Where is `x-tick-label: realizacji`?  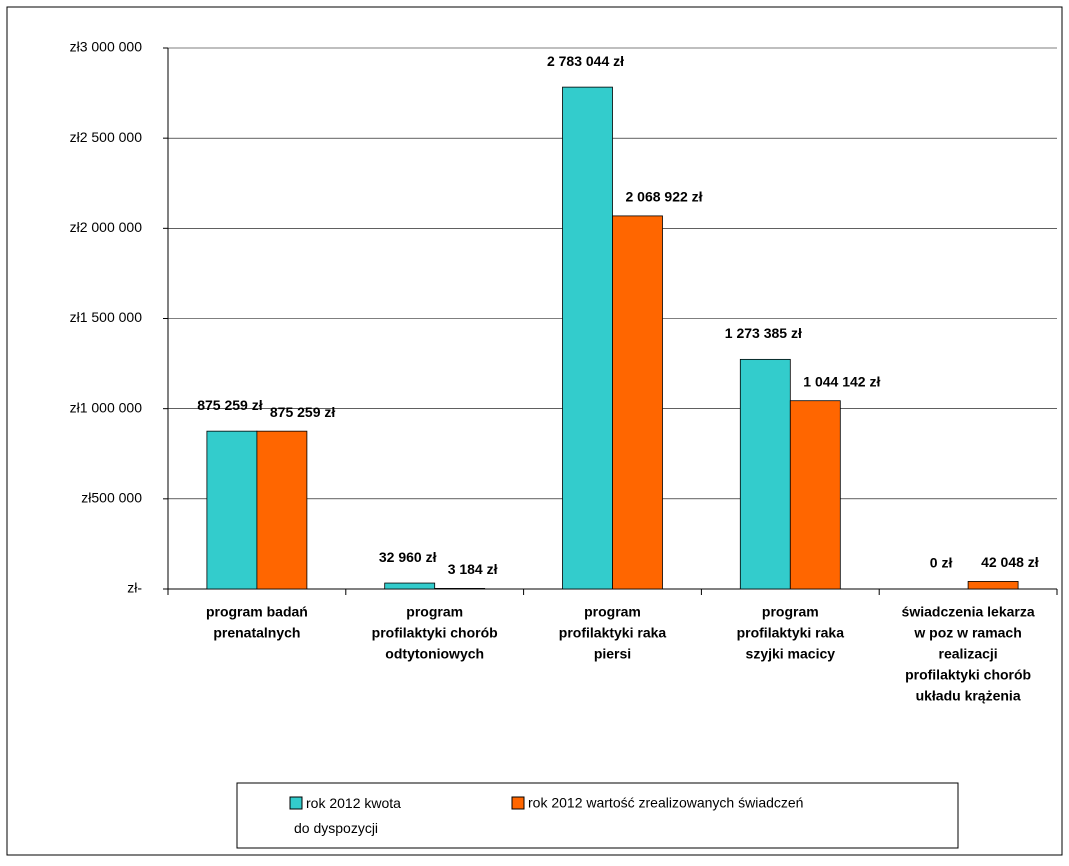 x-tick-label: realizacji is located at coordinates (968, 654).